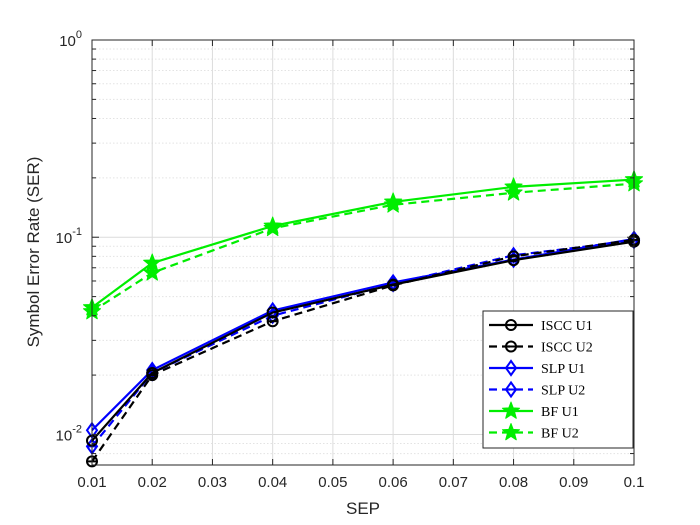 This screenshot has height=525, width=700. What do you see at coordinates (33, 252) in the screenshot?
I see `y-axis-label: Symbol Error Rate (SER)` at bounding box center [33, 252].